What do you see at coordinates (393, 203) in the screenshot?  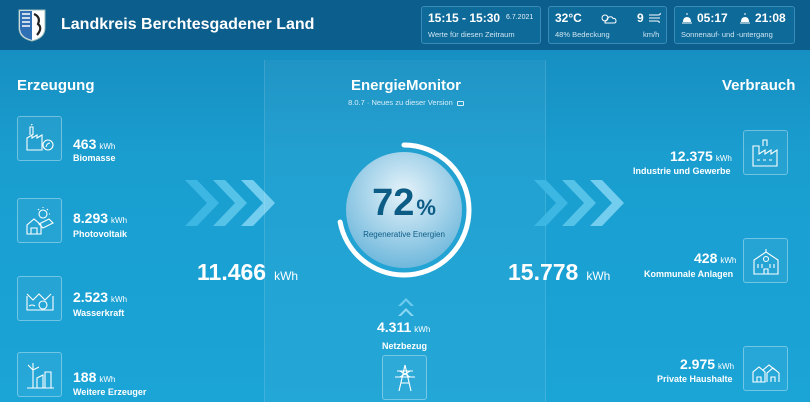 I see `renewable-percent-value: 72` at bounding box center [393, 203].